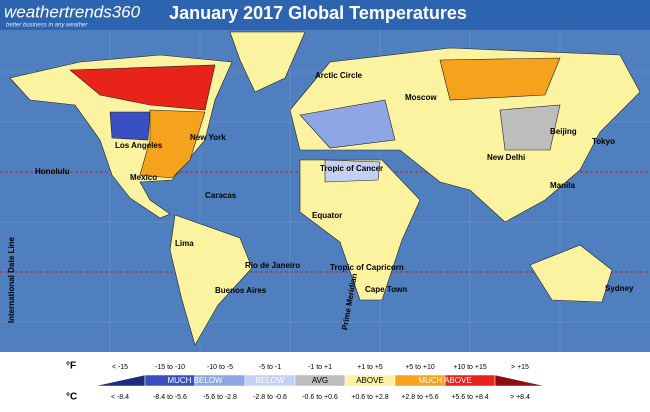  What do you see at coordinates (139, 145) in the screenshot?
I see `map-label: Los Angeles` at bounding box center [139, 145].